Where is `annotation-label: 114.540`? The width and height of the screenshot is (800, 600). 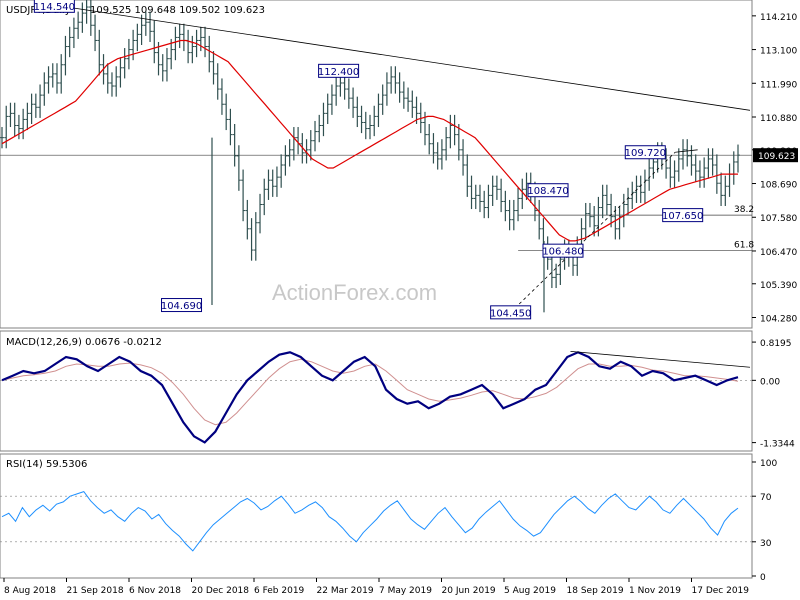
annotation-label: 114.540 is located at coordinates (54, 7).